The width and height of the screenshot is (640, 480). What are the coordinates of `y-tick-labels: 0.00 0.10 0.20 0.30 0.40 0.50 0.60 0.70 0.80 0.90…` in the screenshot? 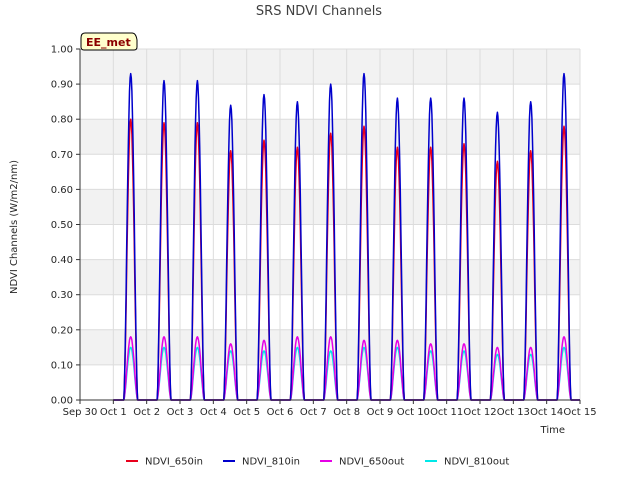 It's located at (65, 226).